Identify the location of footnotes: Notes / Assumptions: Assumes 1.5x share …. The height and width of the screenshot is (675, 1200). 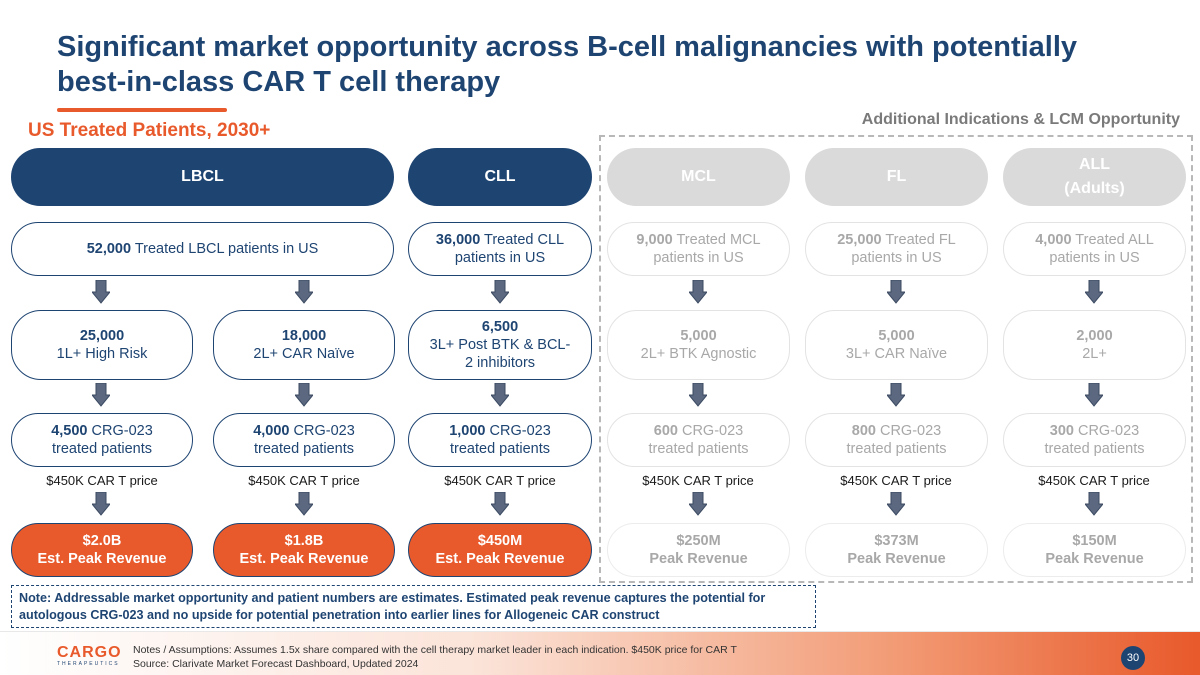
(435, 657).